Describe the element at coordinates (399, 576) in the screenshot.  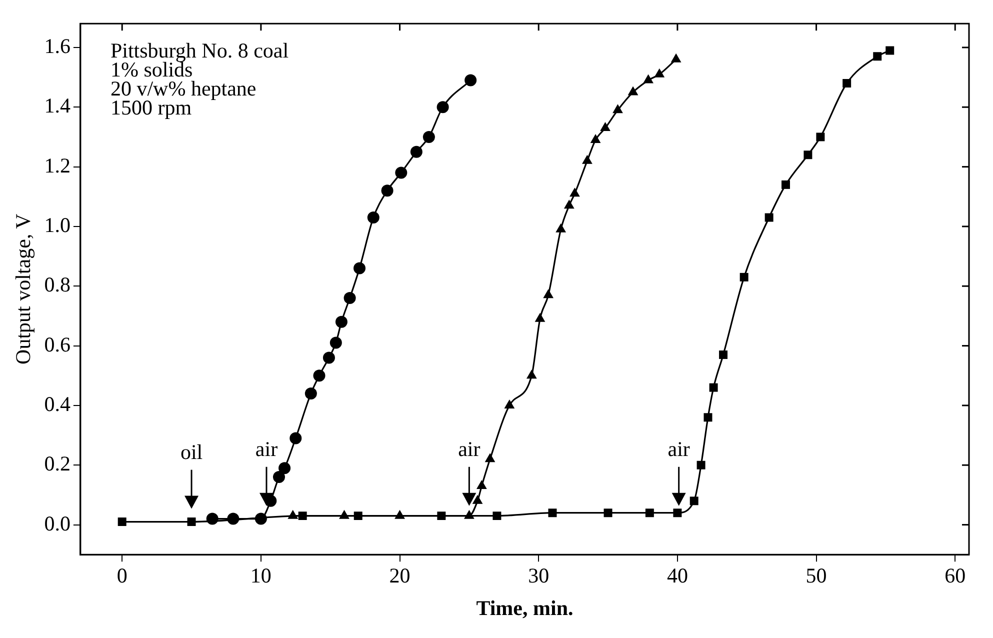
I see `x-tick-label: 20` at that location.